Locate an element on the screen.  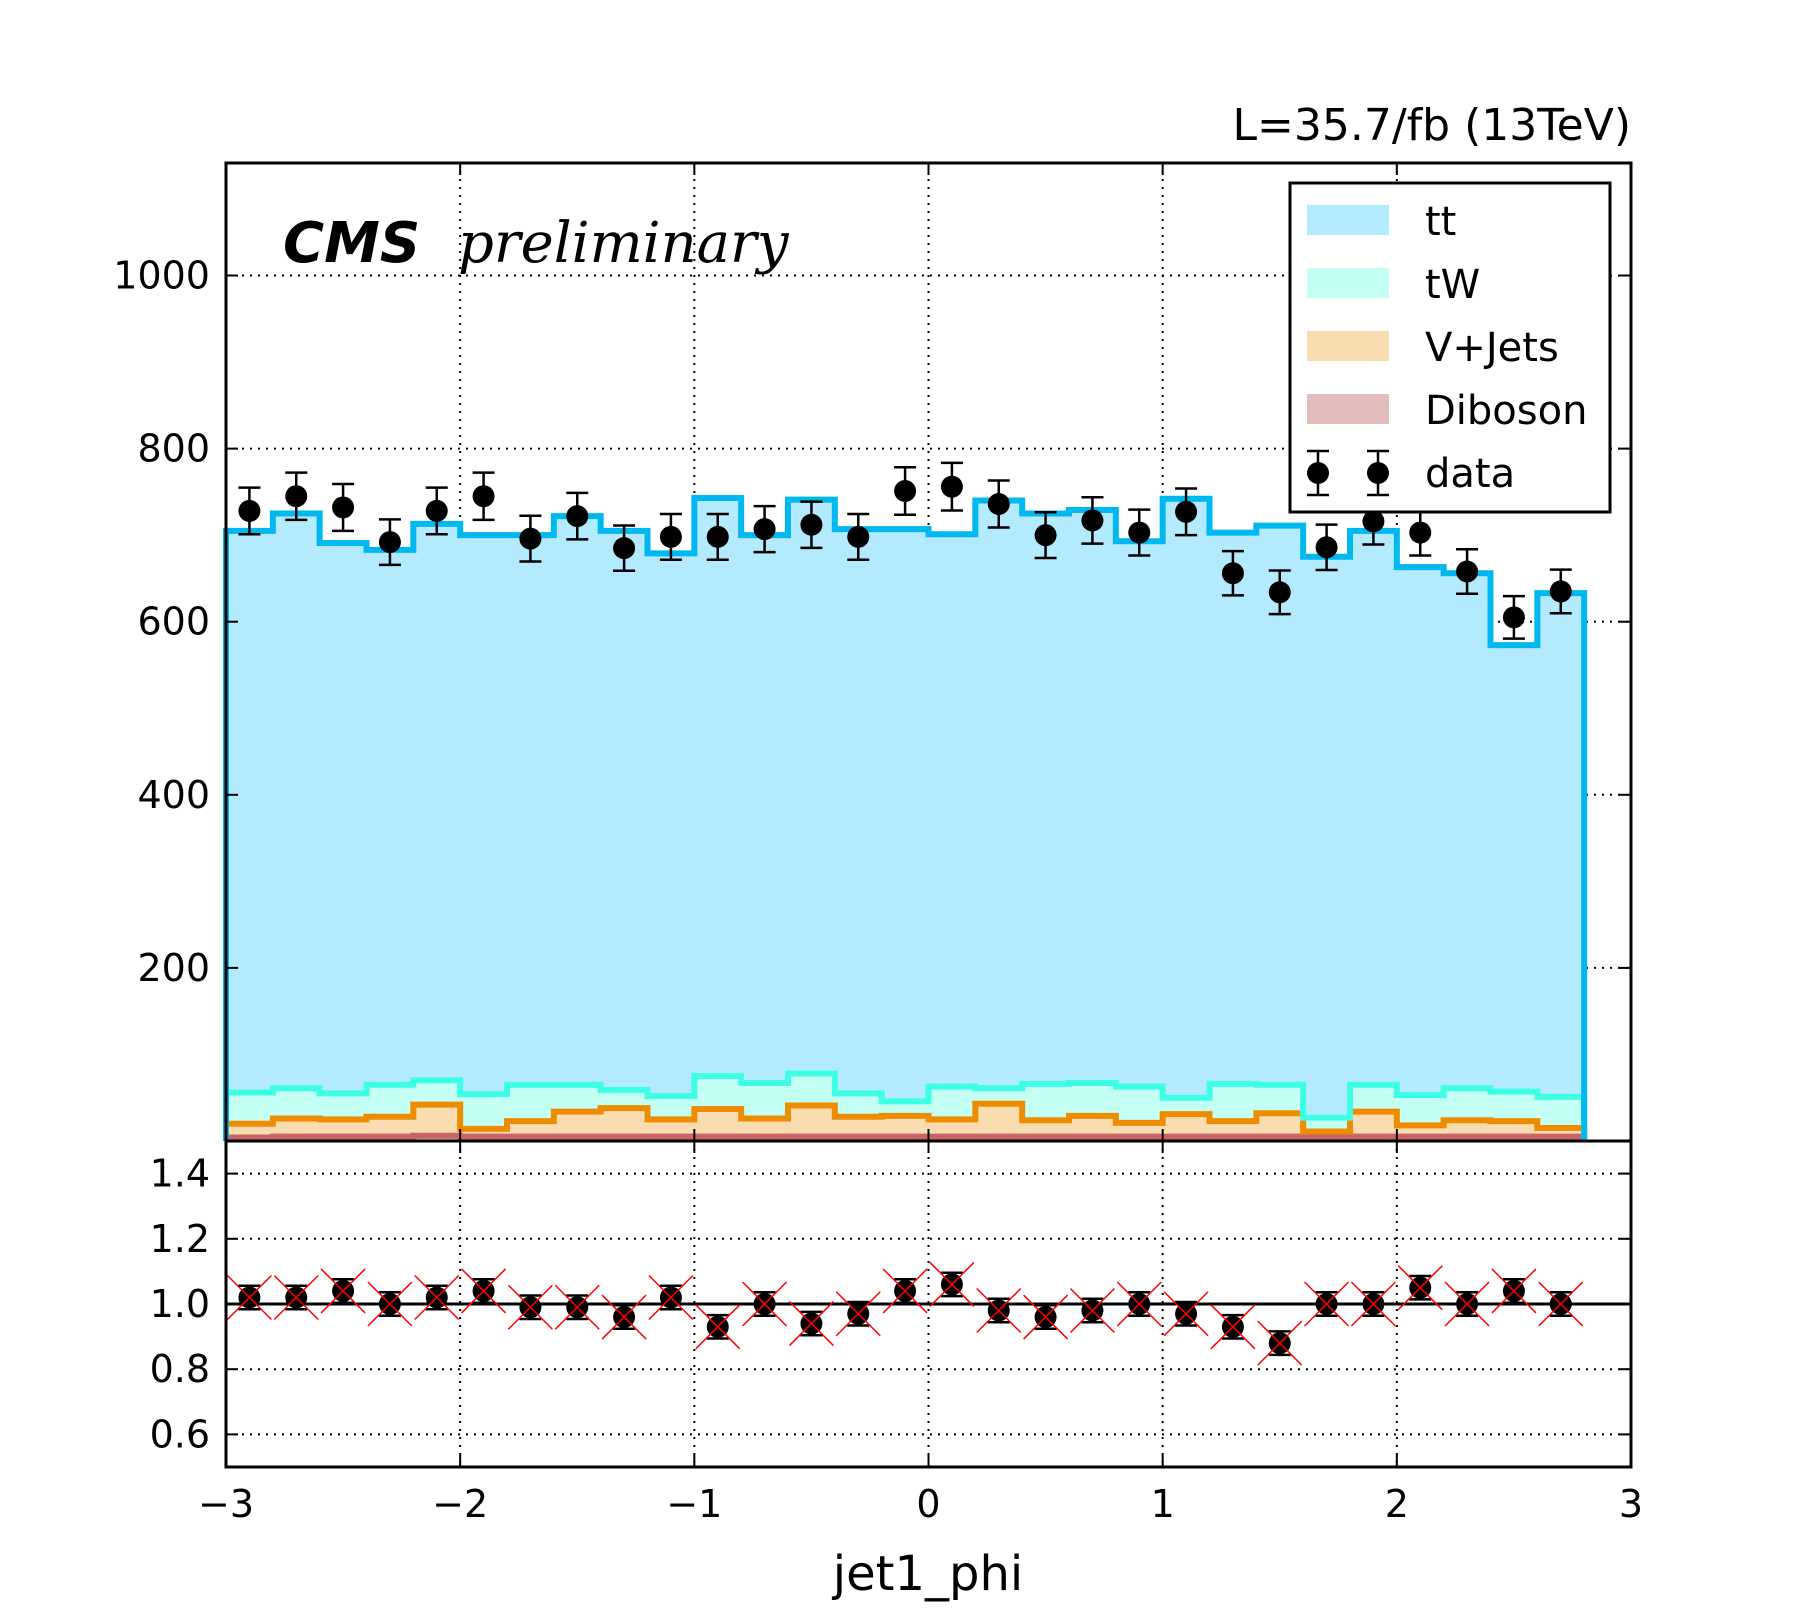
ratio-y-tick-label: 0.6 is located at coordinates (180, 1434).